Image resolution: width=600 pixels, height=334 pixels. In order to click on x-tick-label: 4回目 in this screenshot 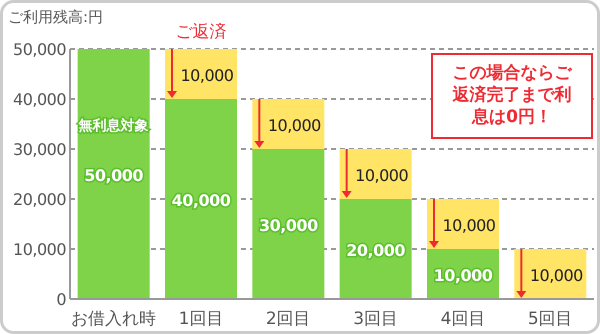, I will do `click(463, 319)`.